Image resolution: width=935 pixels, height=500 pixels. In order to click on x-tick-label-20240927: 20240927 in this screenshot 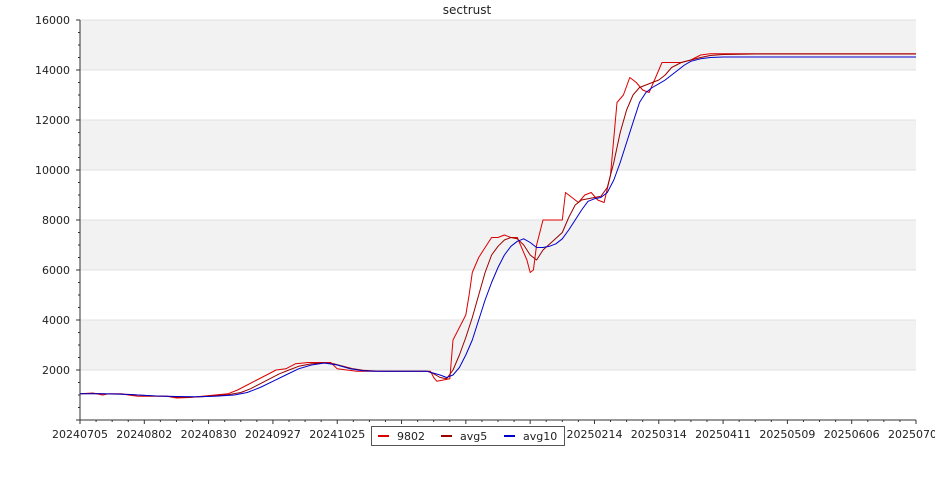, I will do `click(273, 434)`.